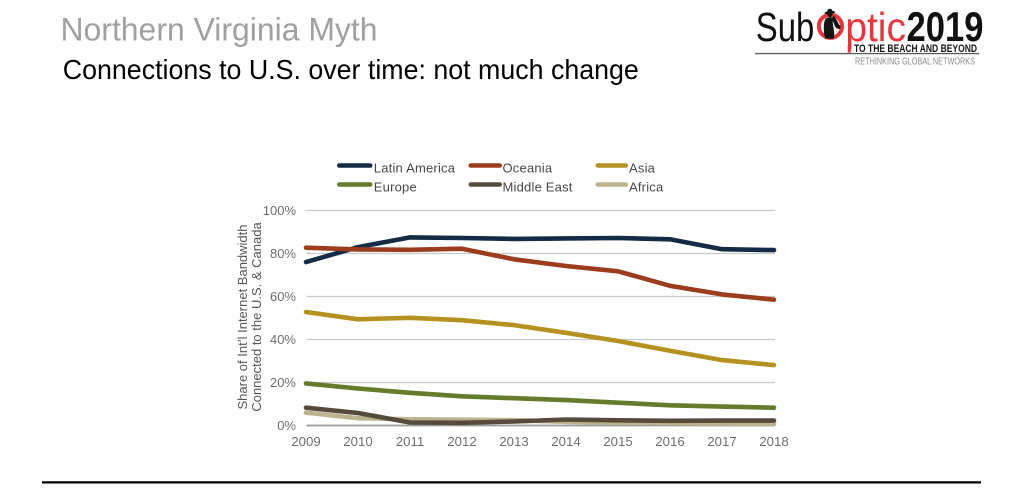 The height and width of the screenshot is (496, 1027). Describe the element at coordinates (565, 441) in the screenshot. I see `svg-text: 2014` at that location.